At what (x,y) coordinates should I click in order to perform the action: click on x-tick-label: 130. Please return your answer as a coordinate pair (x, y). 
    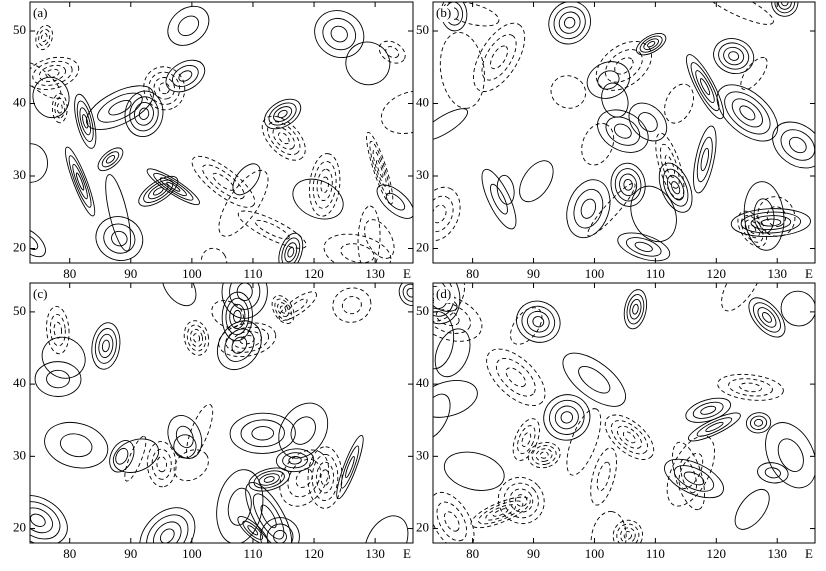
    Looking at the image, I should click on (777, 273).